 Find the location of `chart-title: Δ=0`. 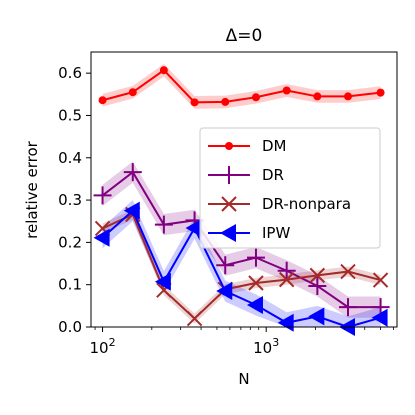

chart-title: Δ=0 is located at coordinates (244, 36).